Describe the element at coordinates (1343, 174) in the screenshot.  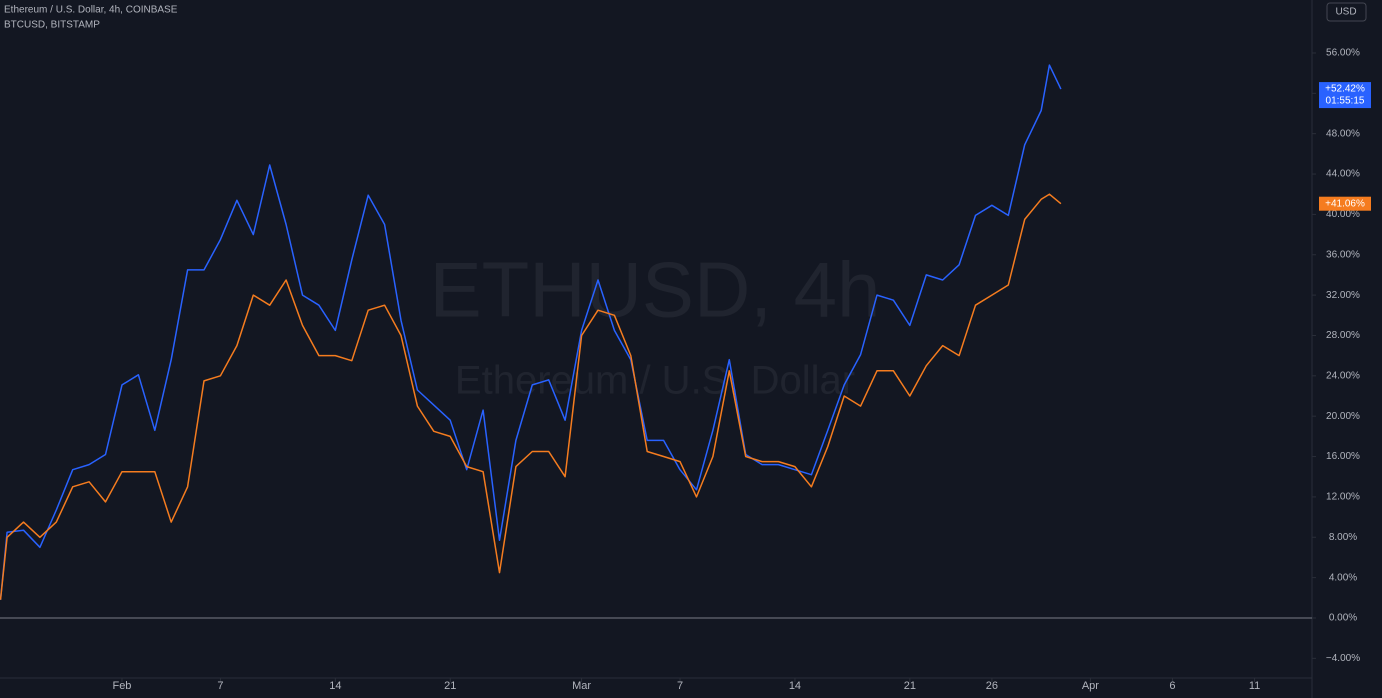
I see `y-tick-label: 44.00%` at that location.